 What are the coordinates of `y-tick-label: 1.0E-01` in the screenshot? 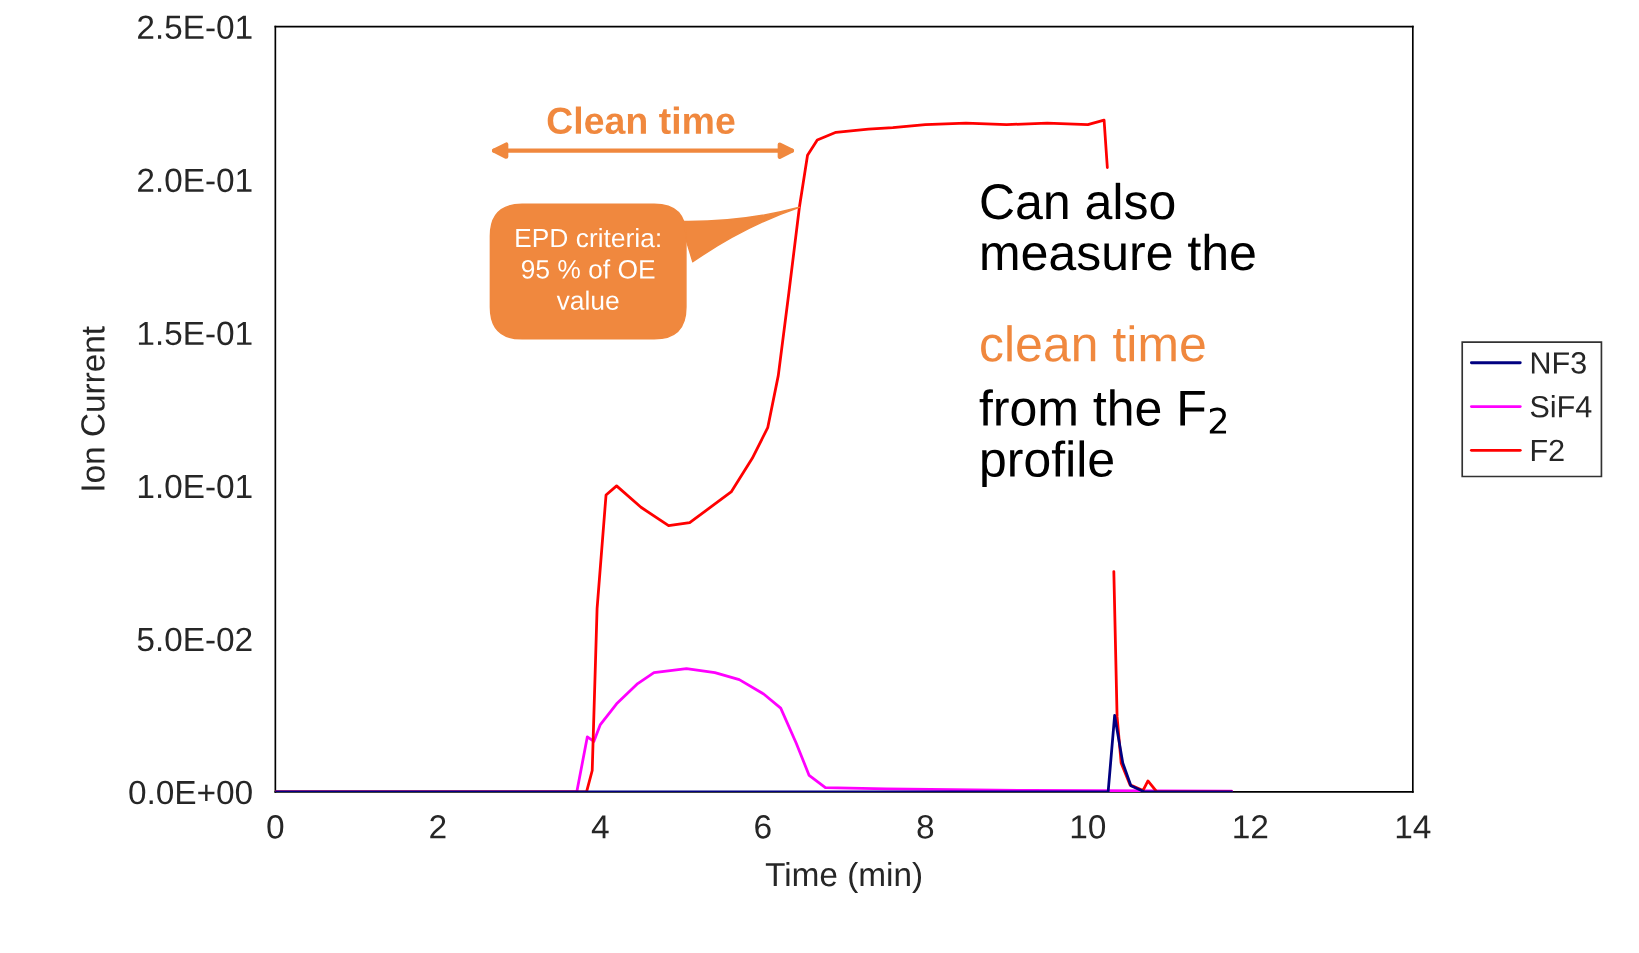 It's located at (195, 486).